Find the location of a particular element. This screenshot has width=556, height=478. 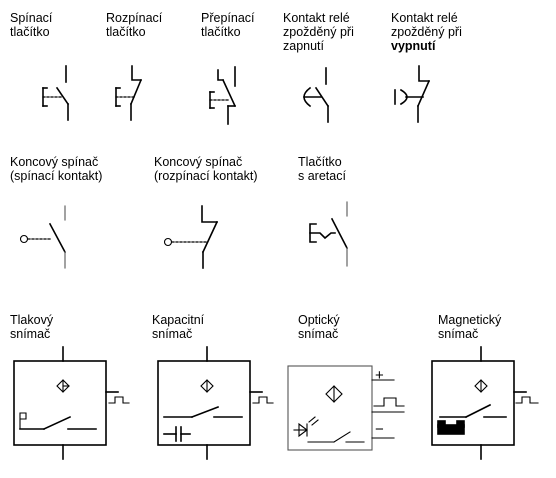

plus-sign: + is located at coordinates (379, 375).